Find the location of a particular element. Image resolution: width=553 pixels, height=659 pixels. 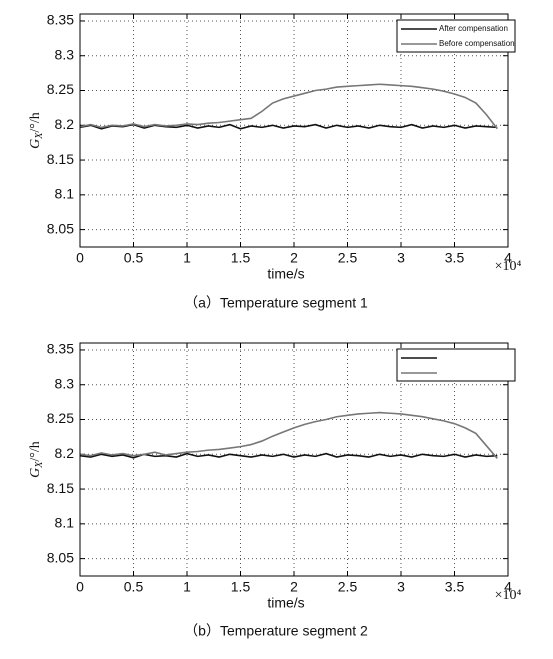

caption: （b）Temperature segment 2 is located at coordinates (276, 631).